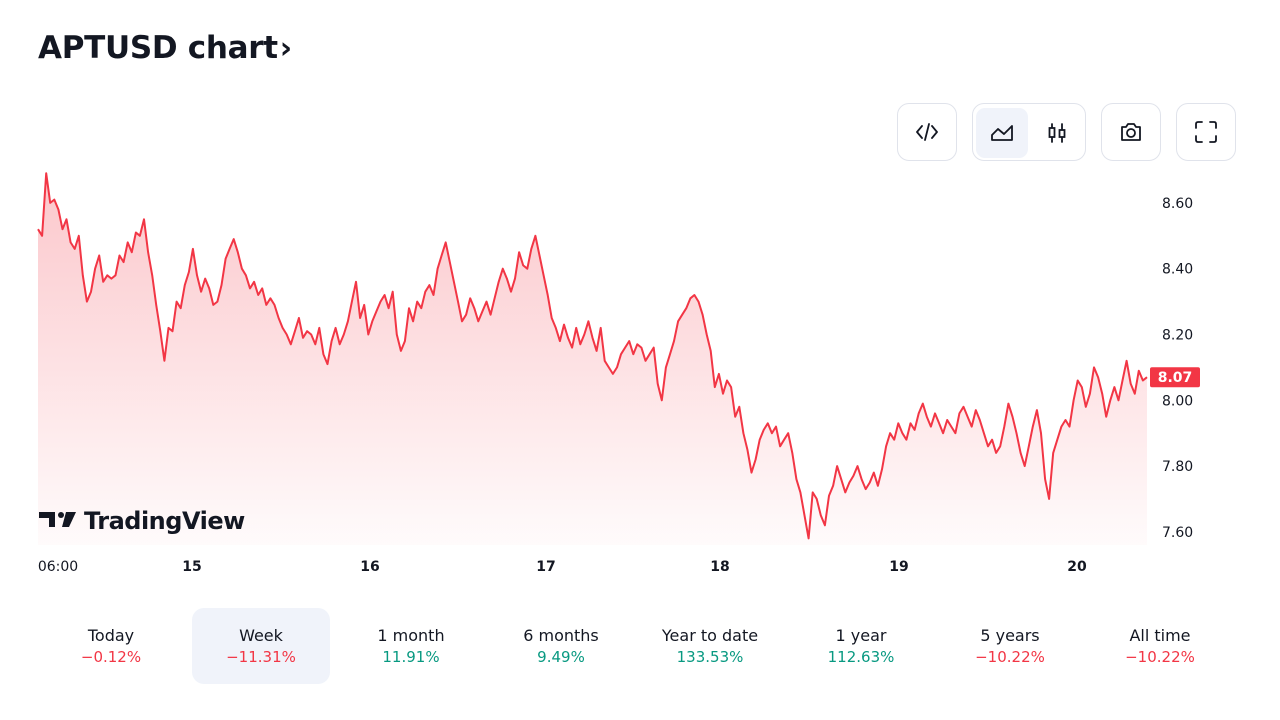 The image size is (1280, 720). Describe the element at coordinates (710, 646) in the screenshot. I see `period-year-to-date: Year to date 133.53%` at that location.